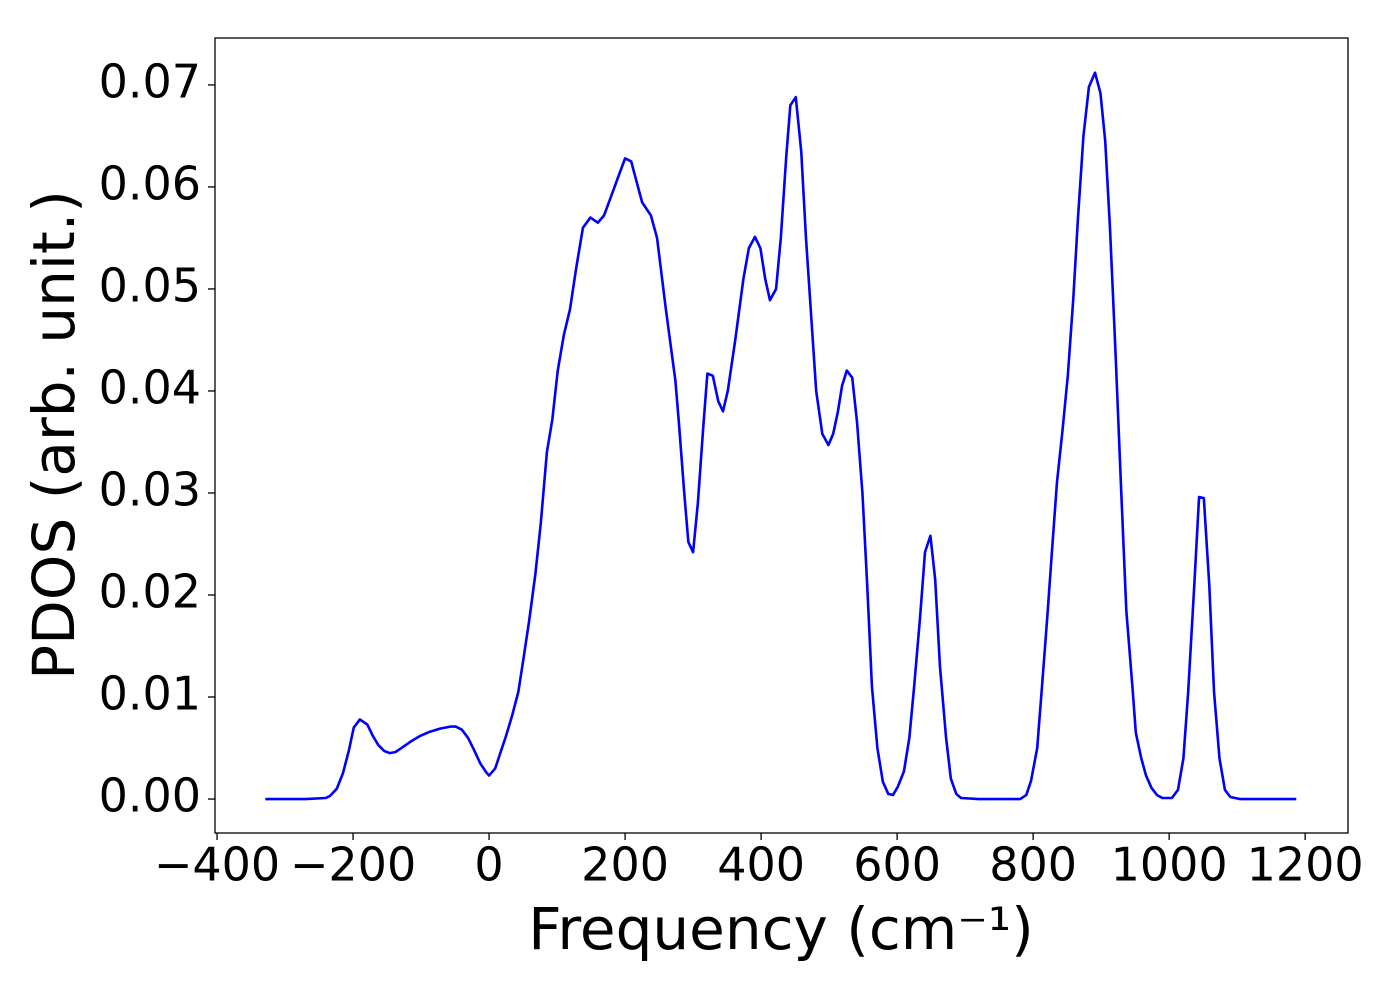 The width and height of the screenshot is (1400, 1000). What do you see at coordinates (488, 865) in the screenshot?
I see `x-tick-label: 0` at bounding box center [488, 865].